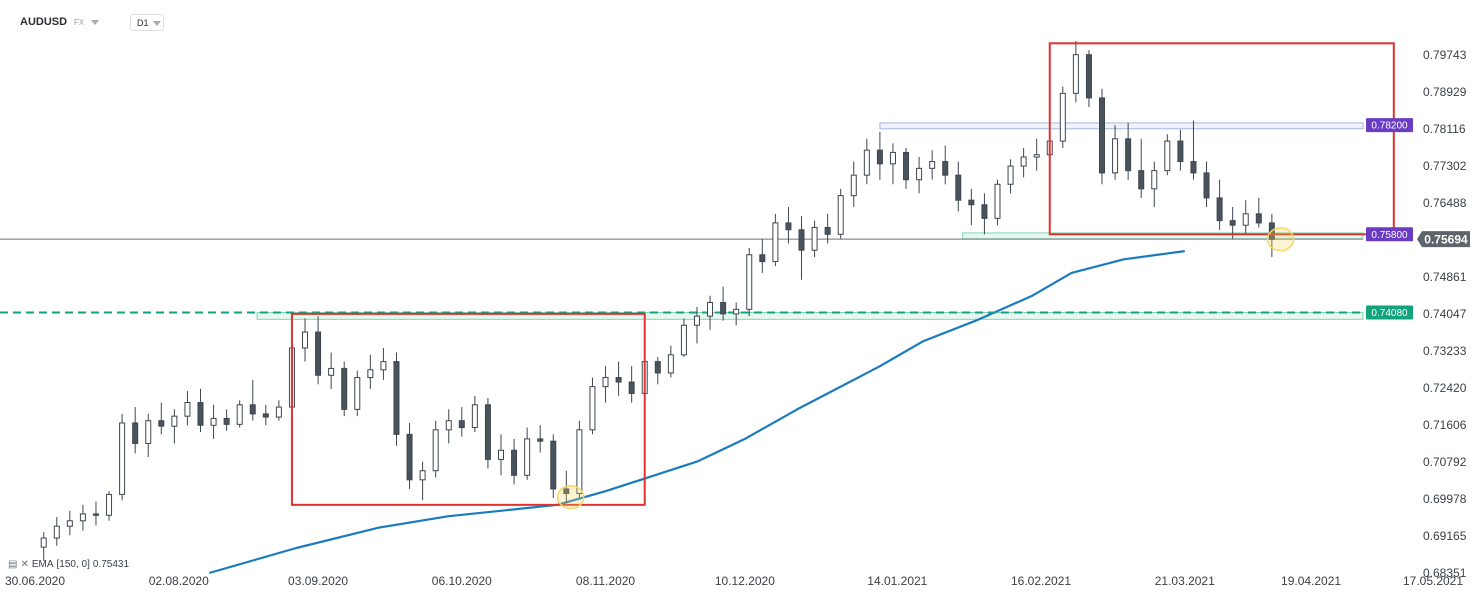 This screenshot has height=598, width=1482. What do you see at coordinates (179, 581) in the screenshot?
I see `x-tick-label: 02.08.2020` at bounding box center [179, 581].